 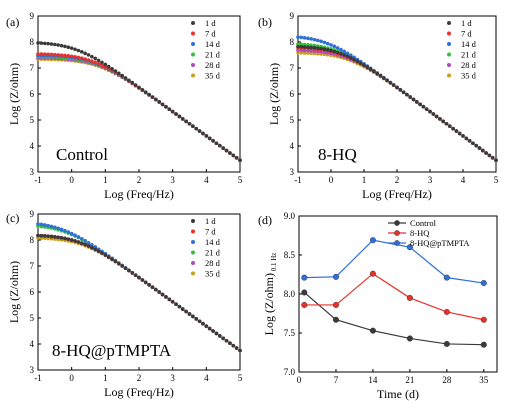 What do you see at coordinates (32, 292) in the screenshot?
I see `y-tick-label: 6` at bounding box center [32, 292].